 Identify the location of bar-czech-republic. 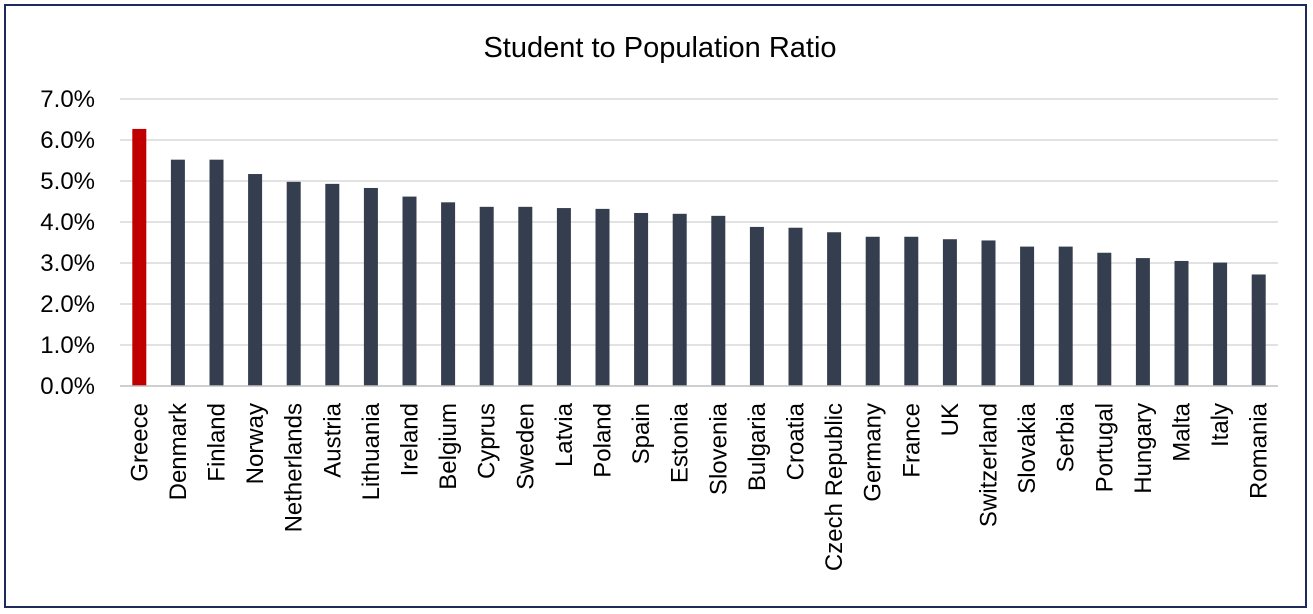
(834, 309).